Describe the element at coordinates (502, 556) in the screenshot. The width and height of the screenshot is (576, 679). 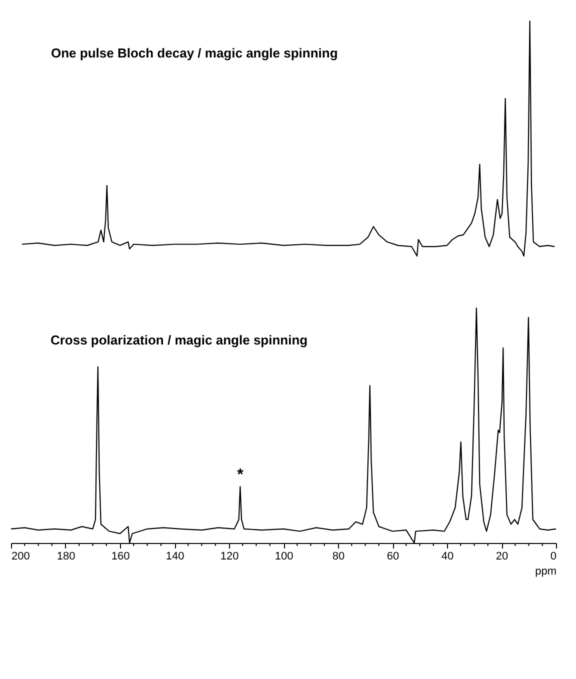
I see `x-tick-label: 20` at that location.